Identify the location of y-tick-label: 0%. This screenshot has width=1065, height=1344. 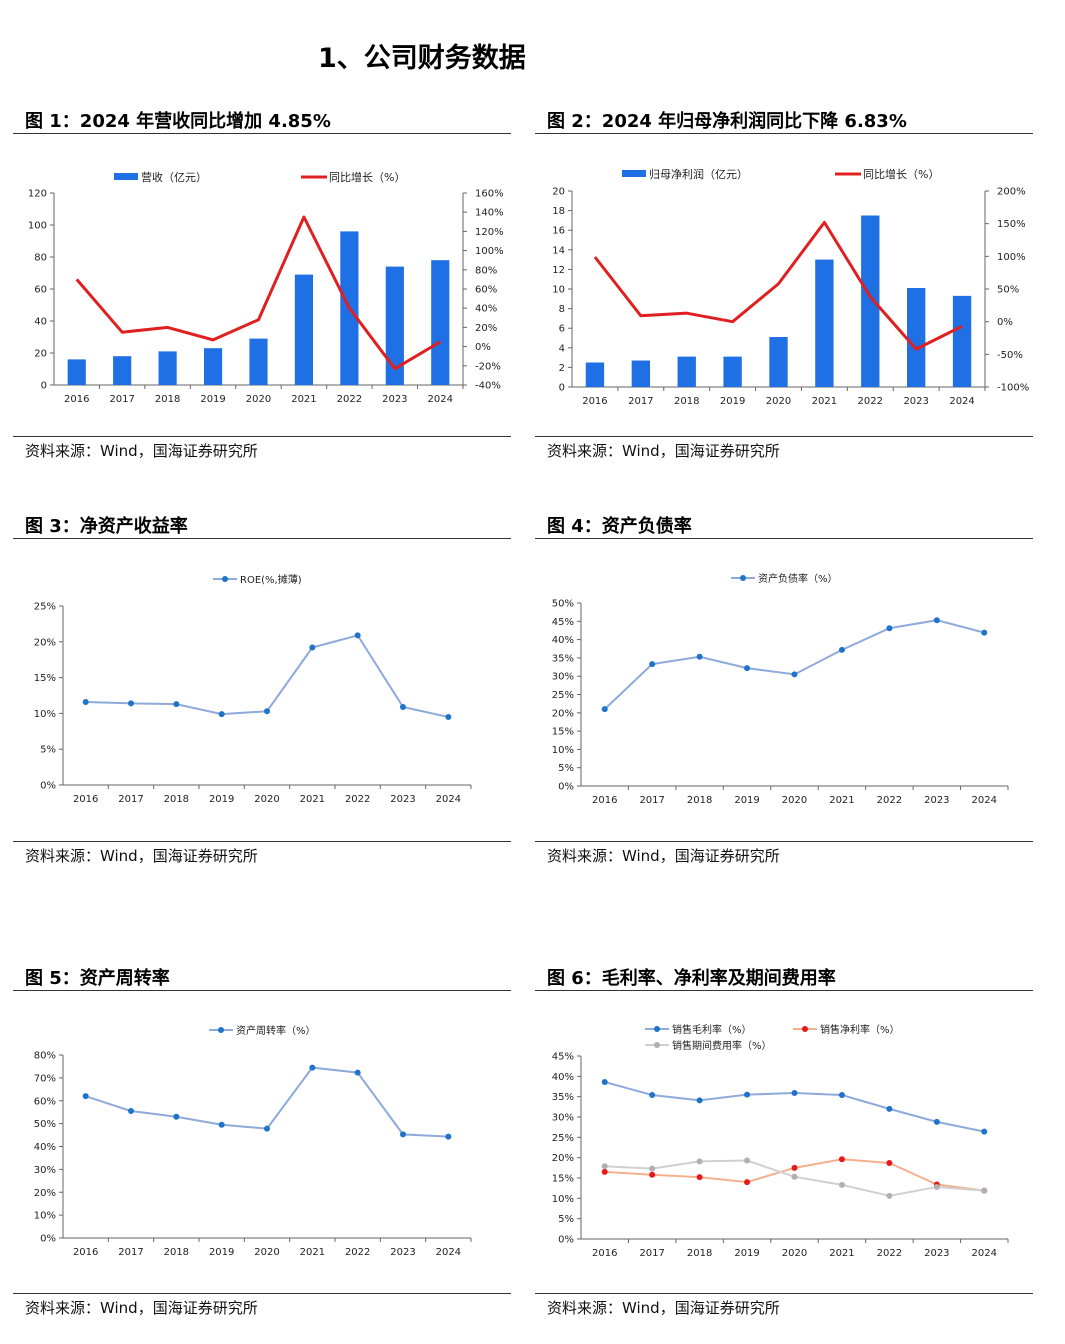
(48, 1239).